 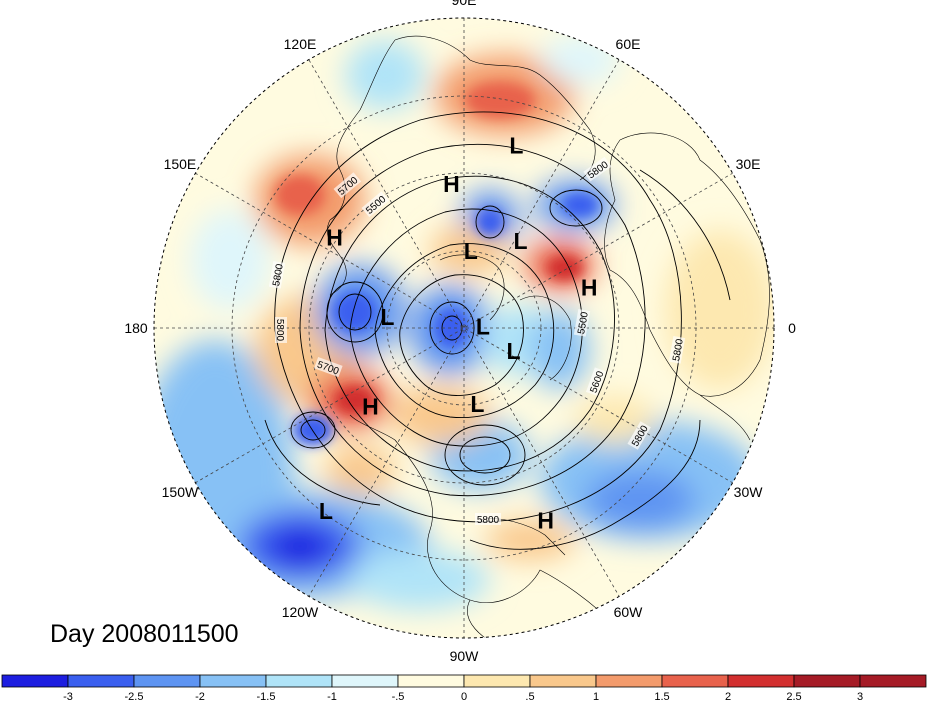 I want to click on colorbar-boxes, so click(x=464, y=681).